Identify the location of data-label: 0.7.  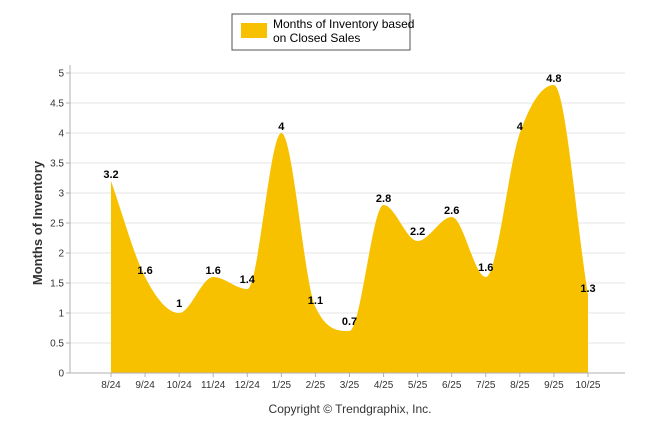
(349, 322).